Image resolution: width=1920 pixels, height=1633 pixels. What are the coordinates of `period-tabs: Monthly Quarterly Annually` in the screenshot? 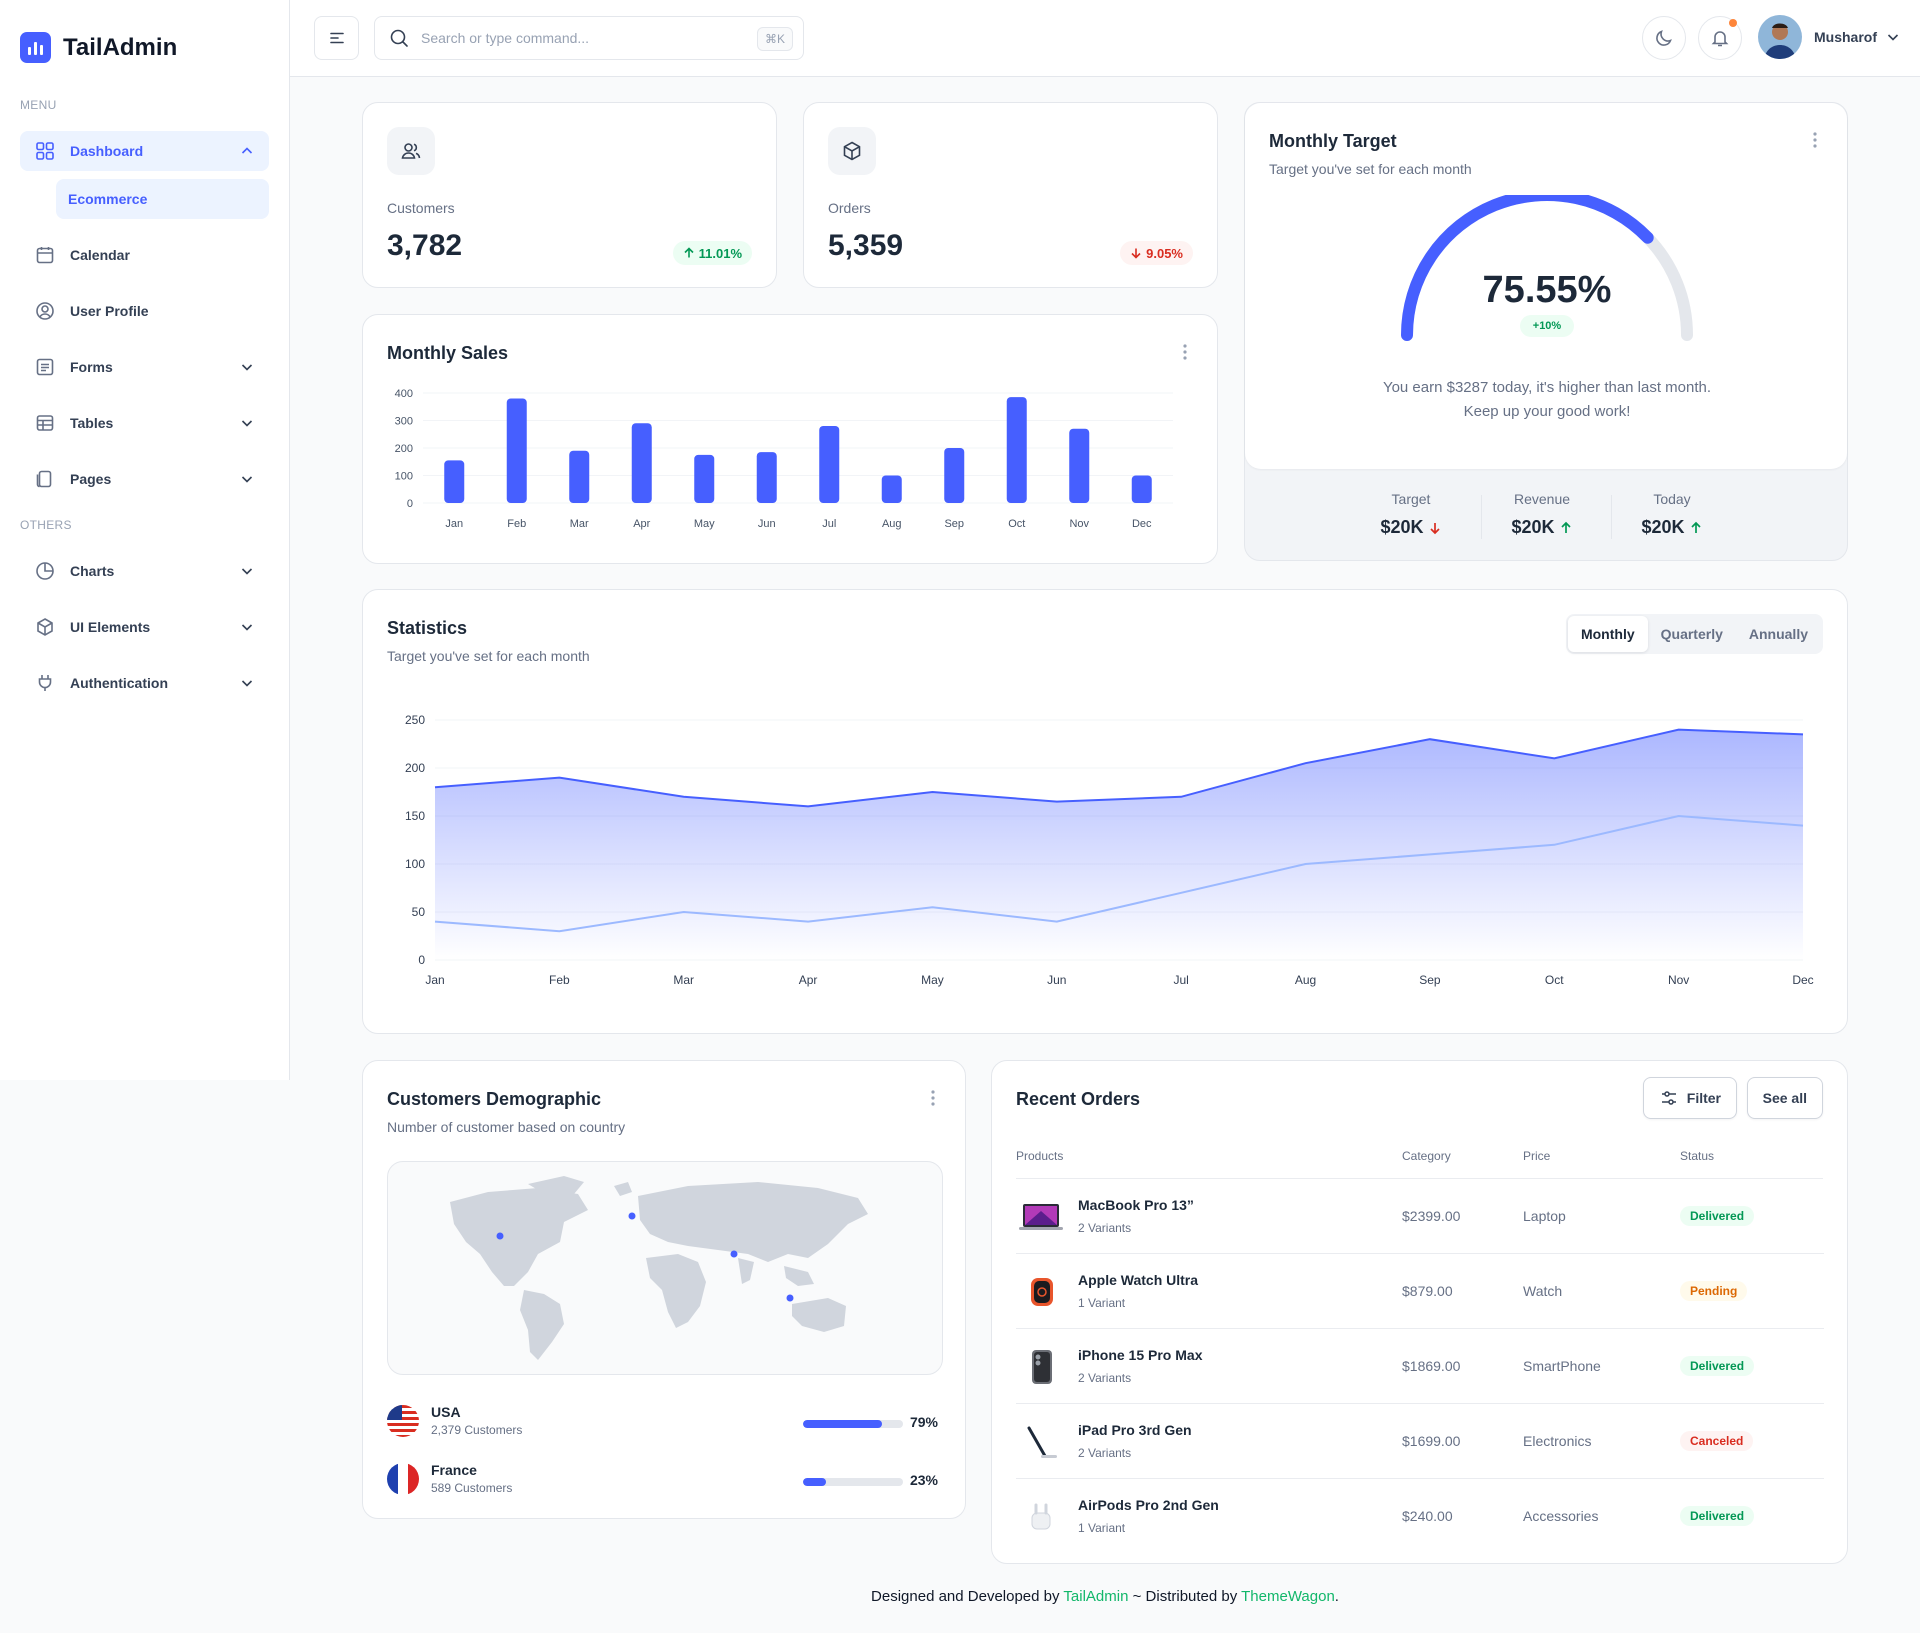 It's located at (1694, 634).